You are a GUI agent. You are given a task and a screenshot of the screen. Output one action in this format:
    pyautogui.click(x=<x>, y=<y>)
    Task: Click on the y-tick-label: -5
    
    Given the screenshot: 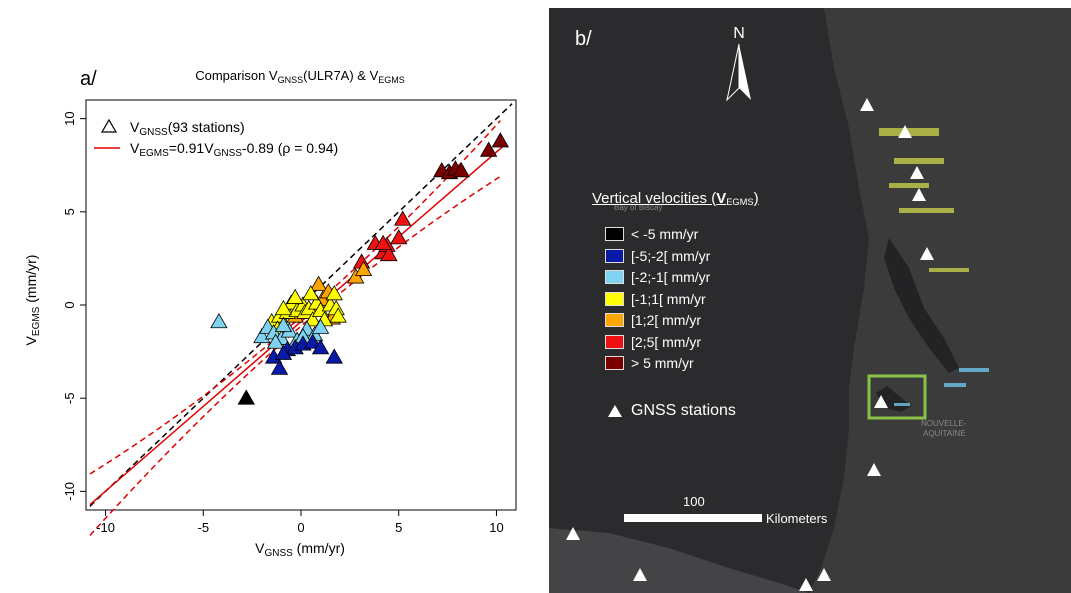 What is the action you would take?
    pyautogui.click(x=69, y=398)
    